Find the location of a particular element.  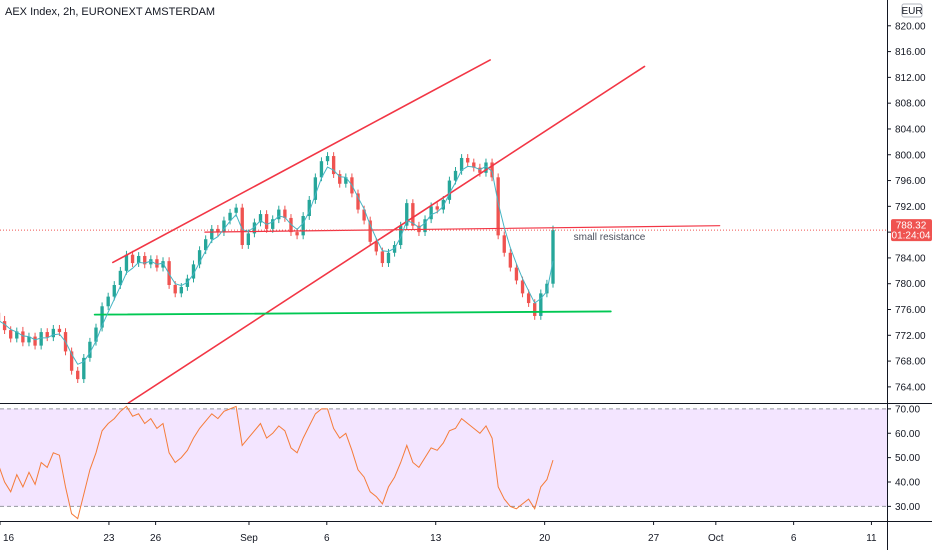

annotation-text: small resistance is located at coordinates (610, 237).